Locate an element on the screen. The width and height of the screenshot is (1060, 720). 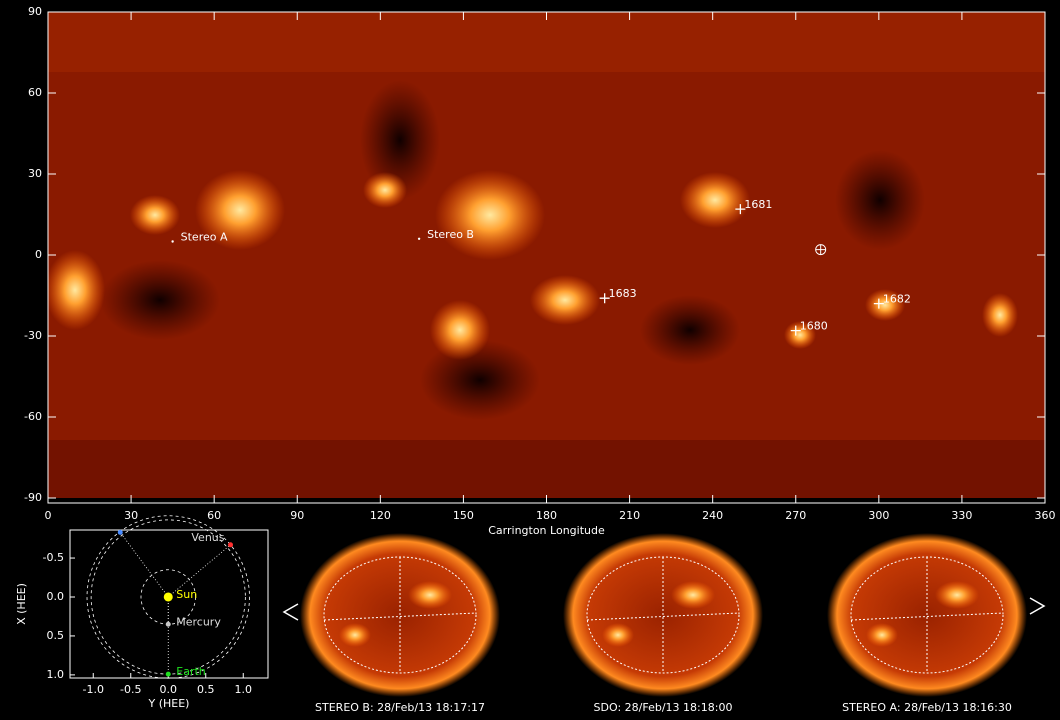
marker-label: Stereo A is located at coordinates (204, 237).